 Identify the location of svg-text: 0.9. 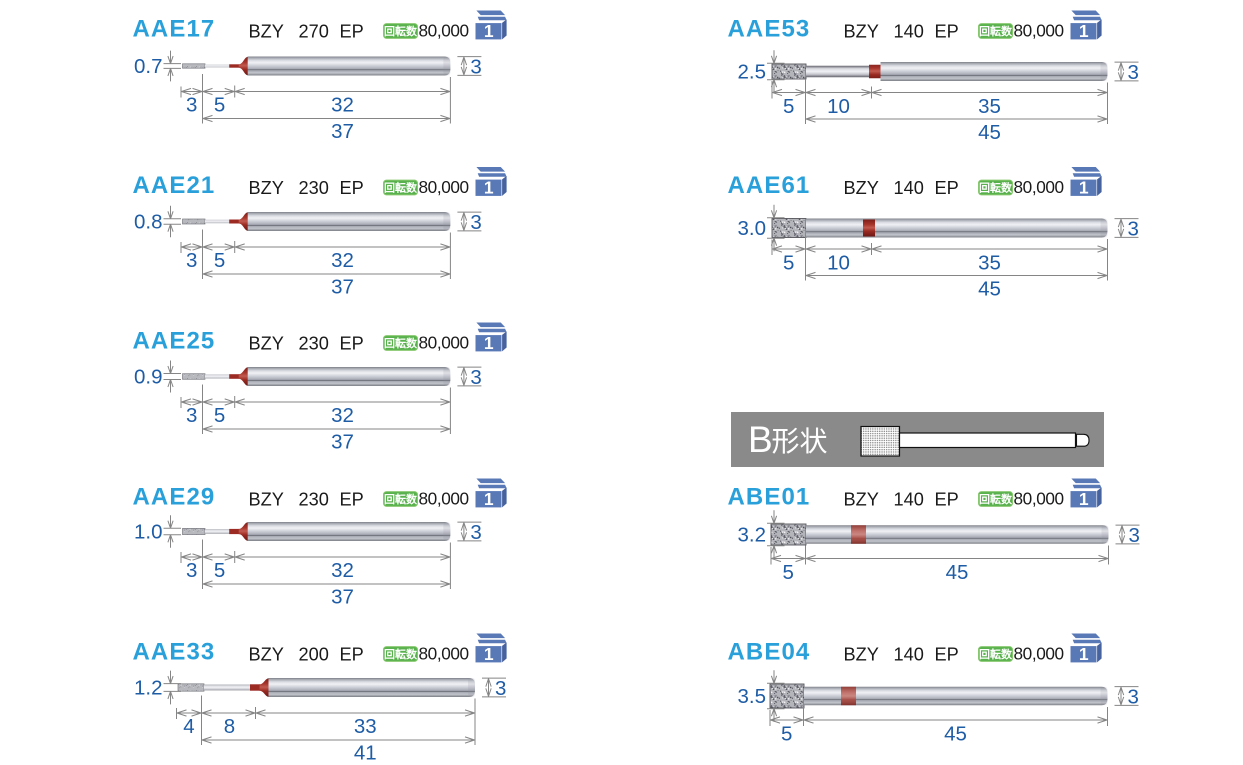
(148, 377).